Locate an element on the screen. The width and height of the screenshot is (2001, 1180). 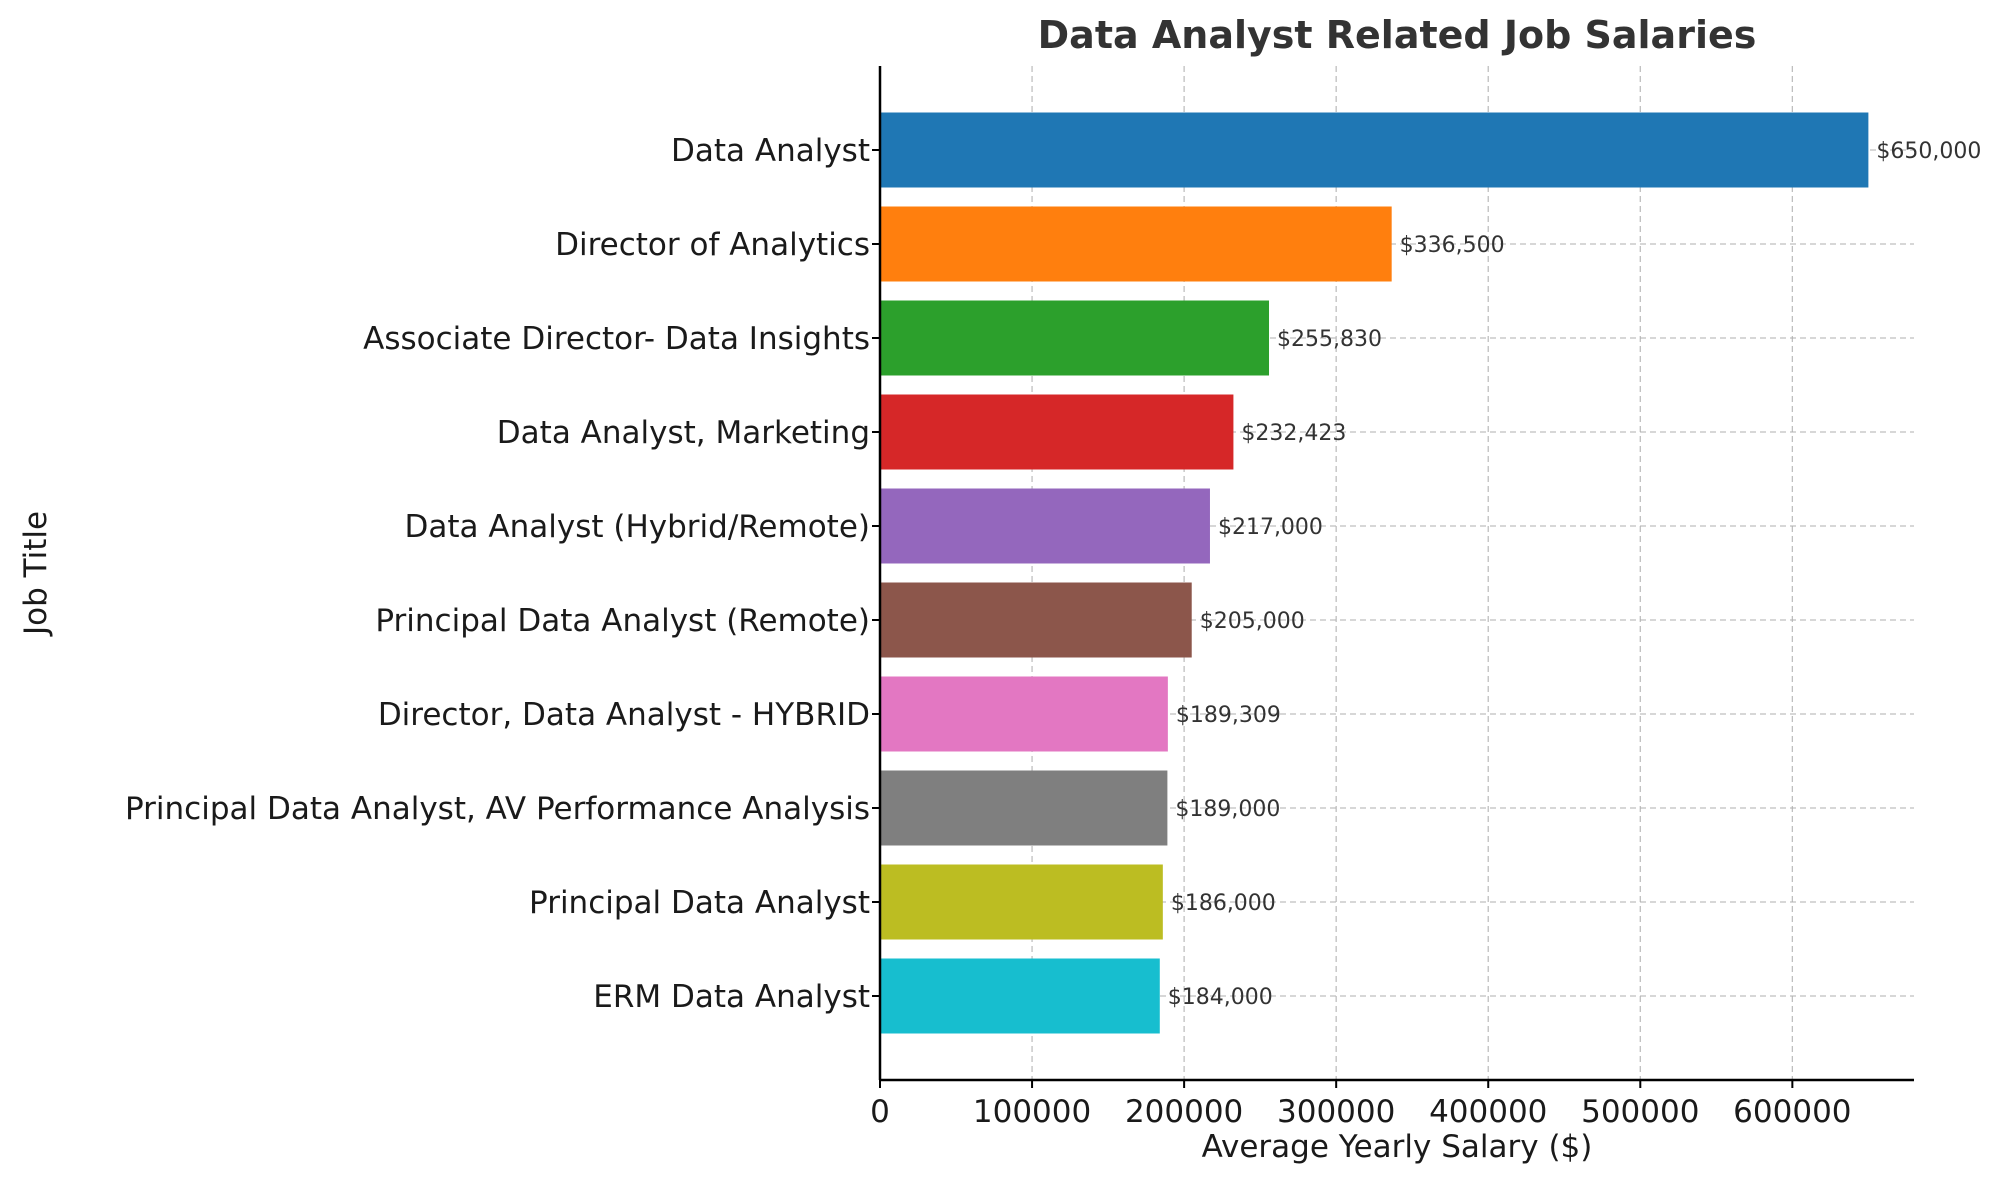
x-tick-label: 200000 is located at coordinates (1184, 1112).